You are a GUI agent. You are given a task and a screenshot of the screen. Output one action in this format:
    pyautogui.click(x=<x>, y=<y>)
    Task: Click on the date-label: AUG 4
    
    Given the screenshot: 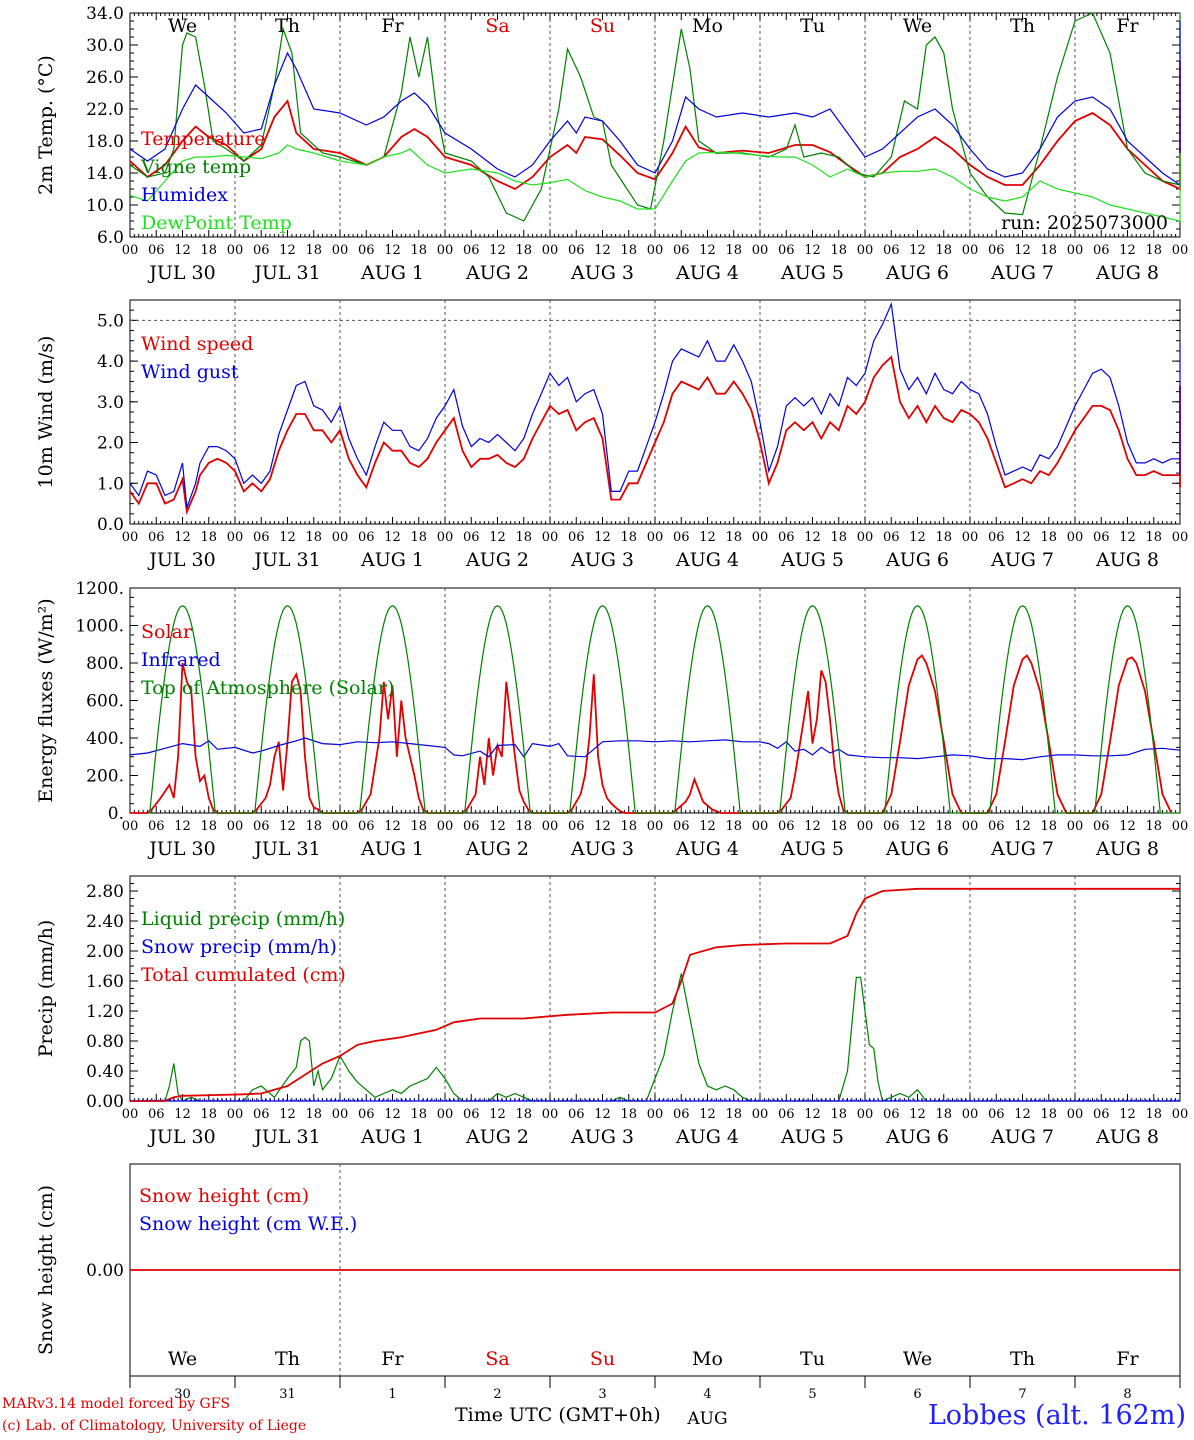 What is the action you would take?
    pyautogui.click(x=707, y=849)
    